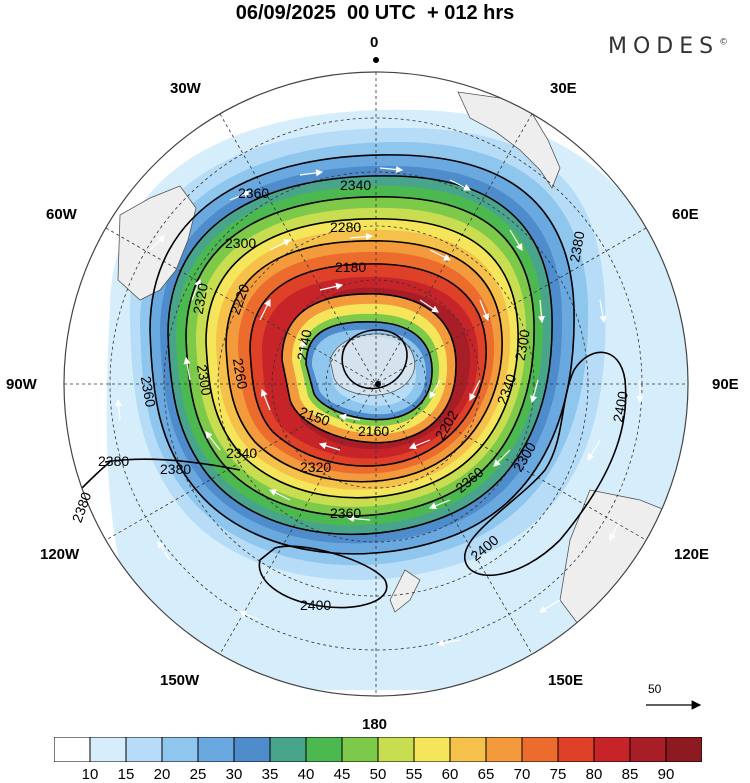  I want to click on north-dot, so click(376, 60).